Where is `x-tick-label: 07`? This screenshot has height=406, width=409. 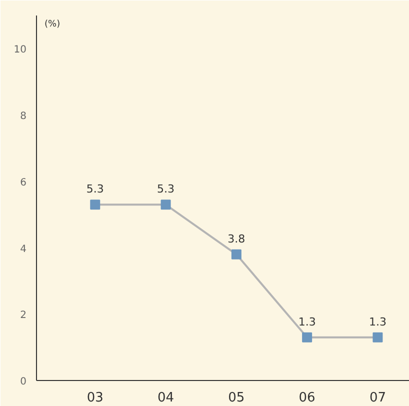
x-tick-label: 07 is located at coordinates (377, 398).